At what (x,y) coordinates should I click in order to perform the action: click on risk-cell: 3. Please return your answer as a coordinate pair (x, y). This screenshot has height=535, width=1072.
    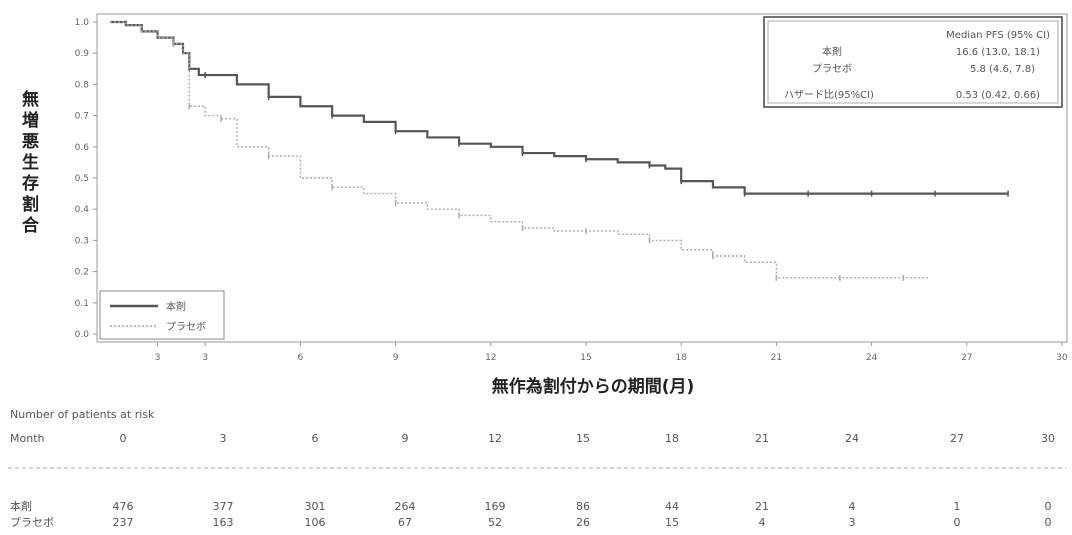
    Looking at the image, I should click on (852, 522).